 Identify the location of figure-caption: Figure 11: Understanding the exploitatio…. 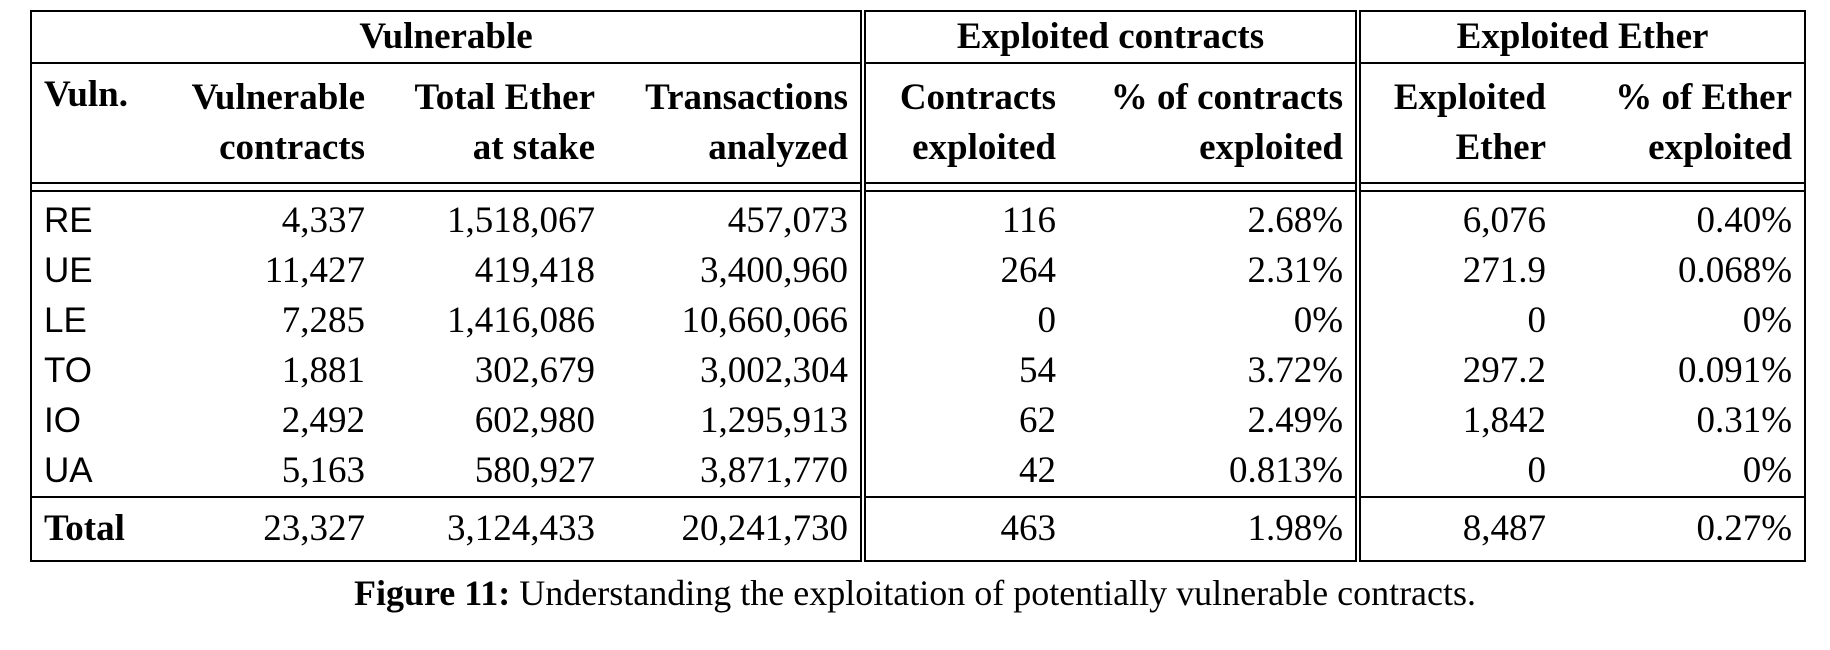
(915, 593).